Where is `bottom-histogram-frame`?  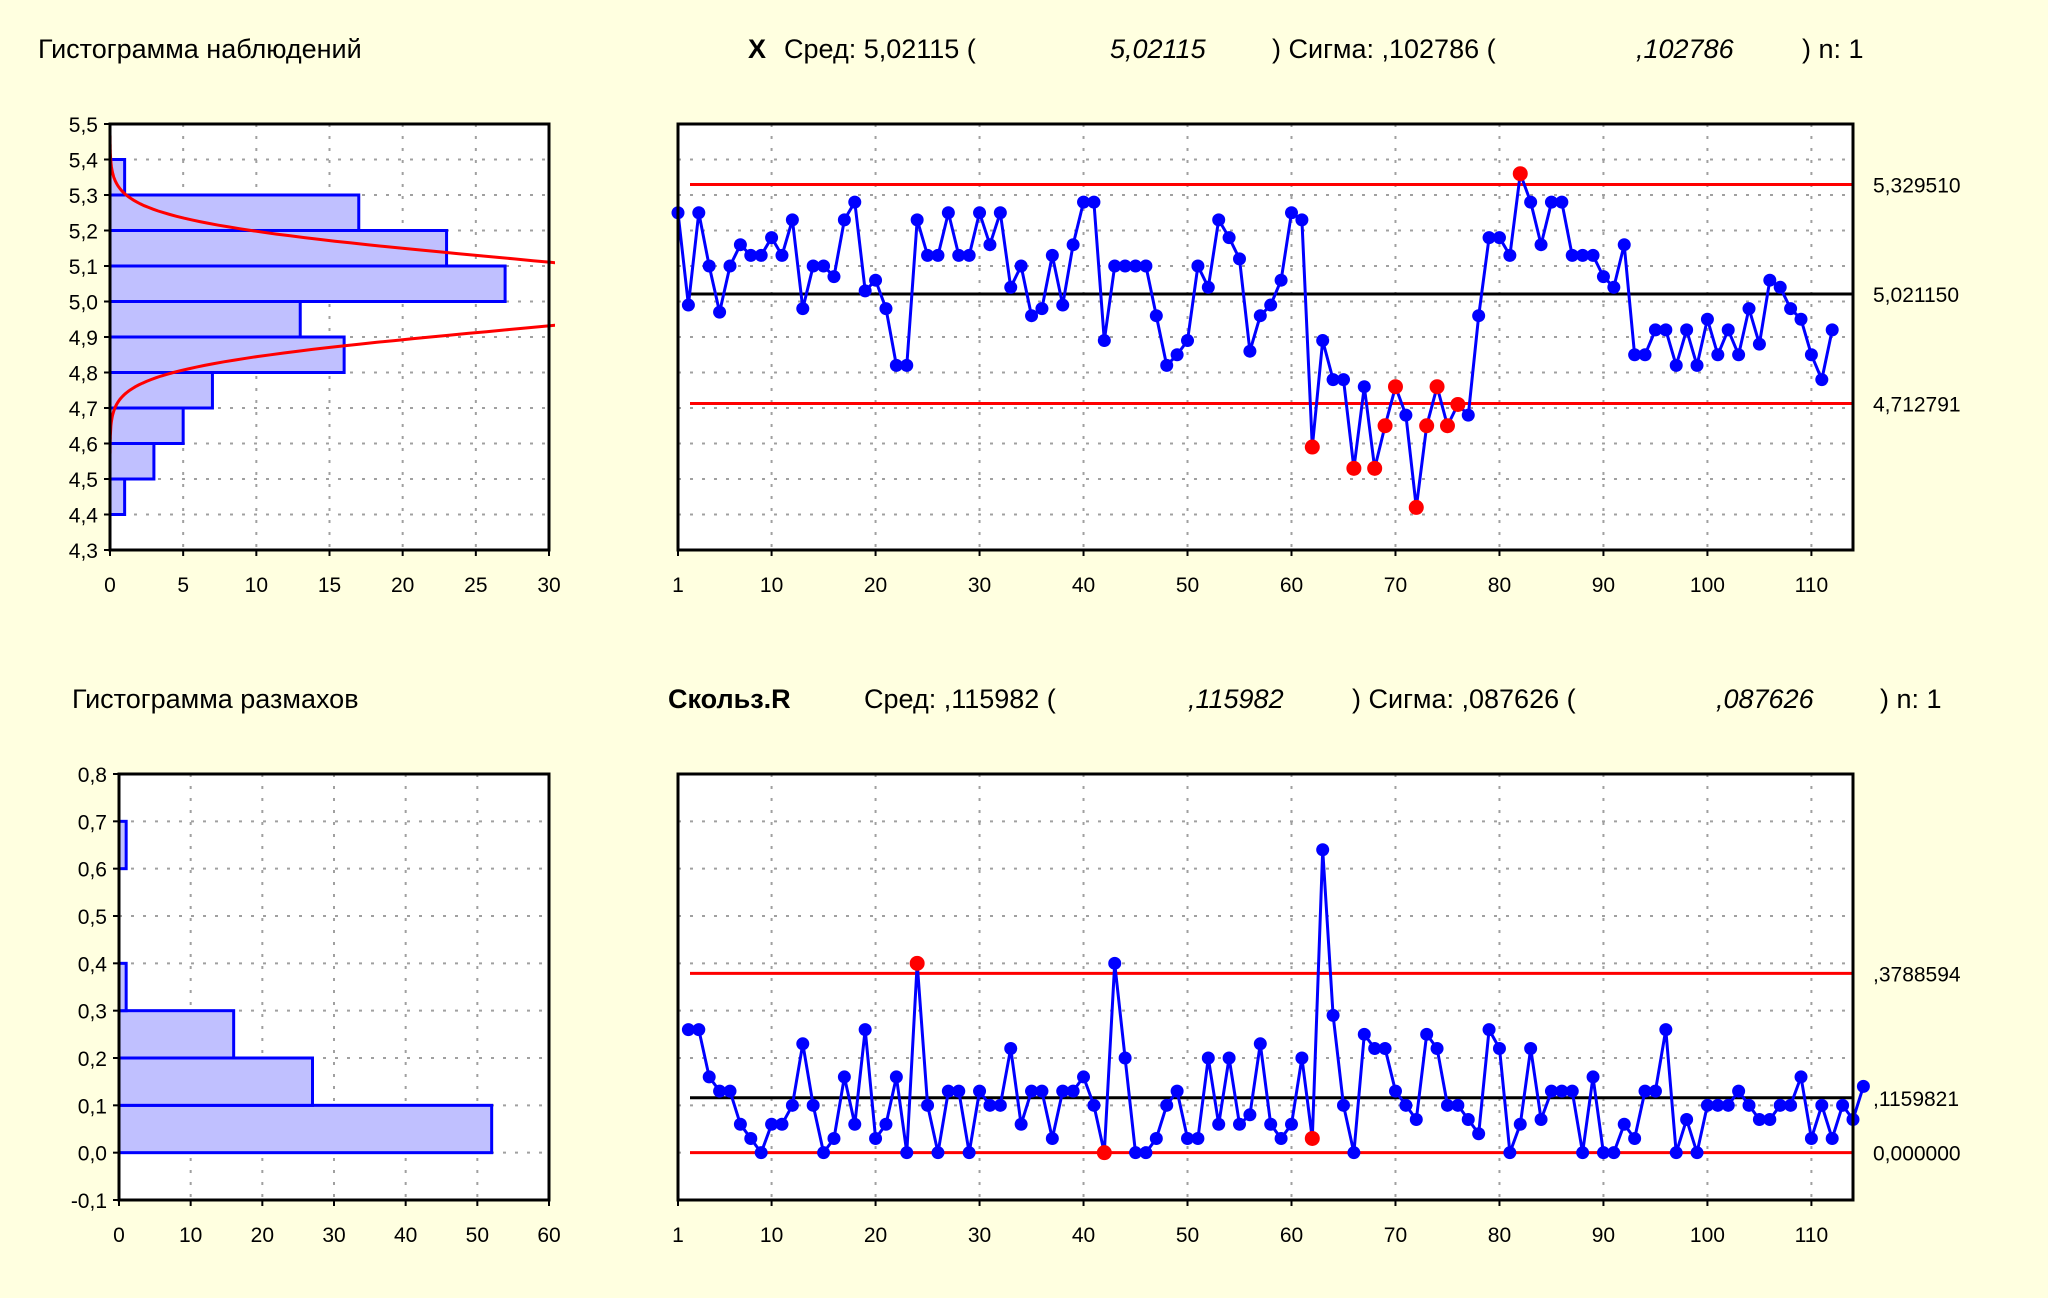
bottom-histogram-frame is located at coordinates (334, 987).